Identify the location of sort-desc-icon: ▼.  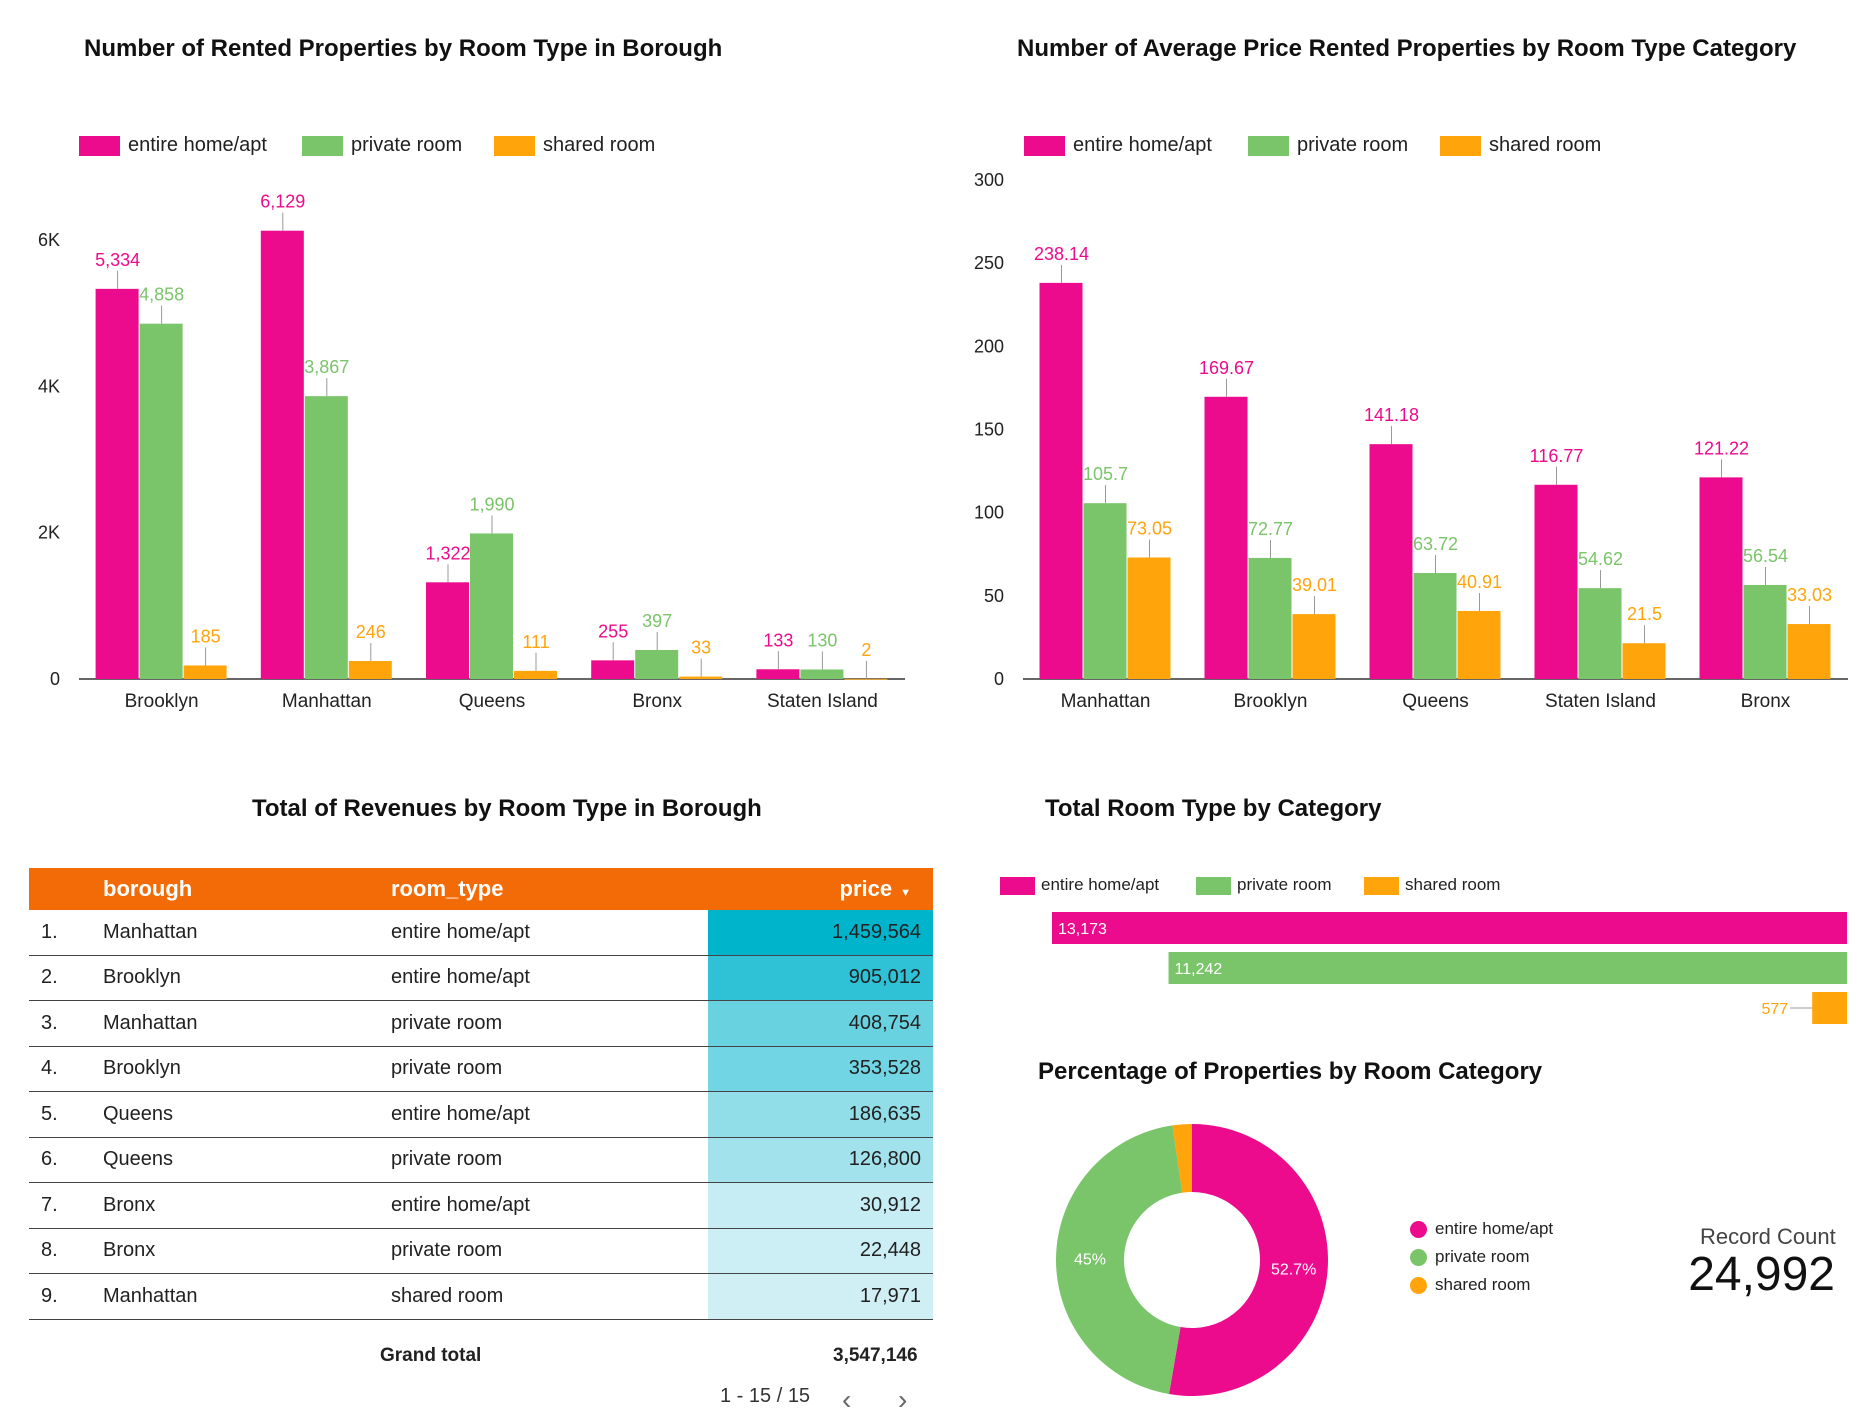
(905, 893).